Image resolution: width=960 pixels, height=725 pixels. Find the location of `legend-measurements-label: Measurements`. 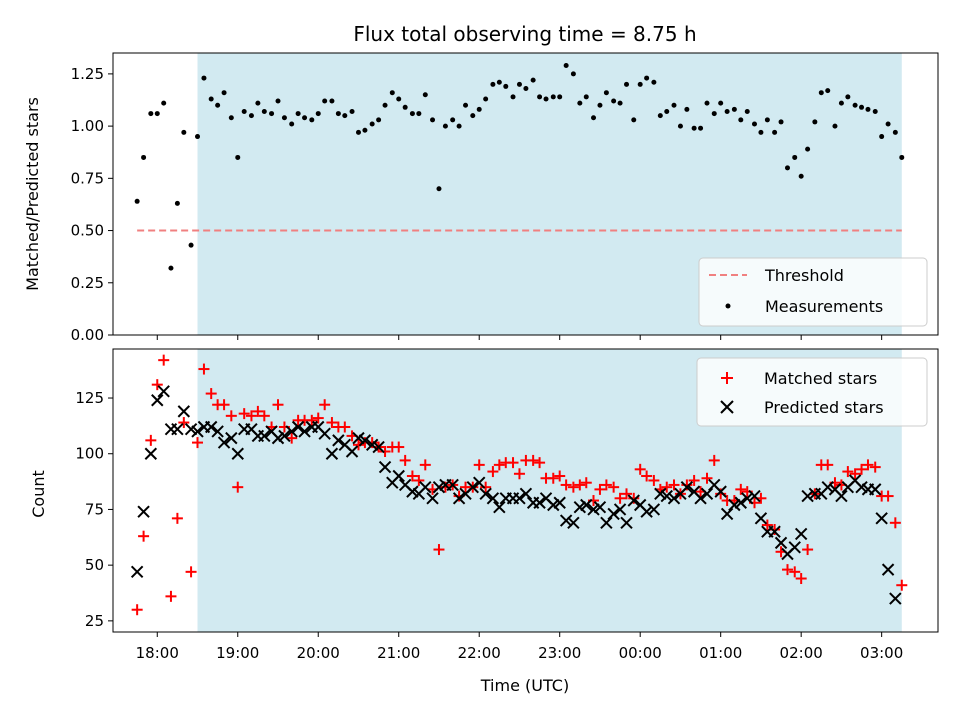

legend-measurements-label: Measurements is located at coordinates (824, 306).